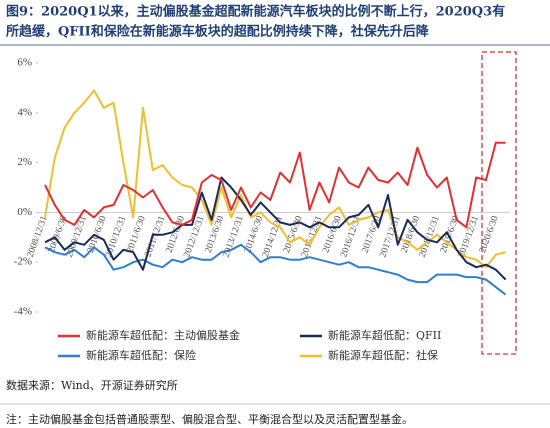 This screenshot has height=428, width=550. I want to click on x-tick-label: 2008/12/31, so click(38, 237).